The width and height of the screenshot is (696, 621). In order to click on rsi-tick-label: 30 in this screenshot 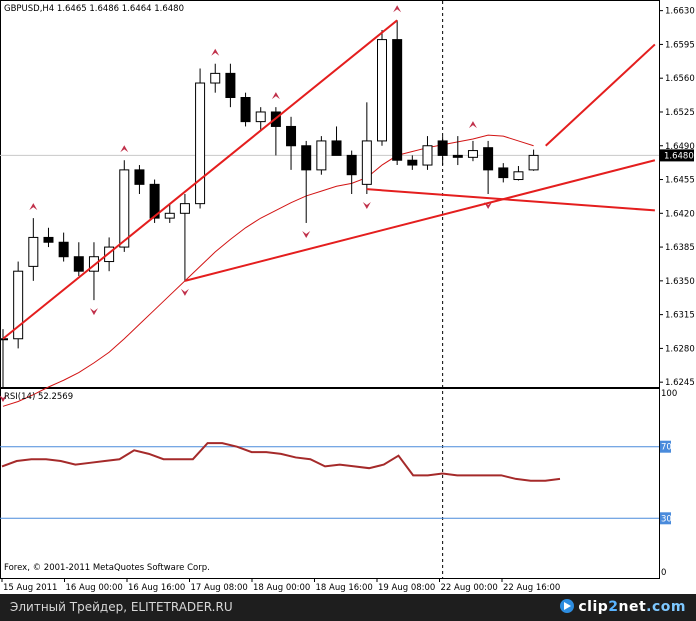, I will do `click(666, 519)`.